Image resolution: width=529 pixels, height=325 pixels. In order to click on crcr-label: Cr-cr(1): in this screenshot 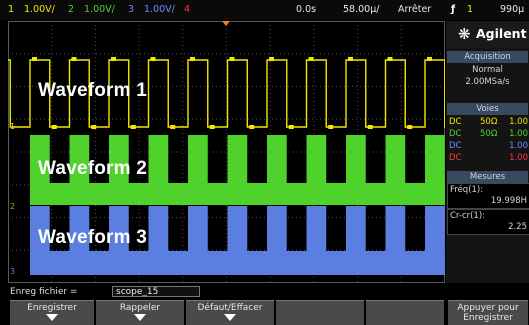, I will do `click(468, 216)`.